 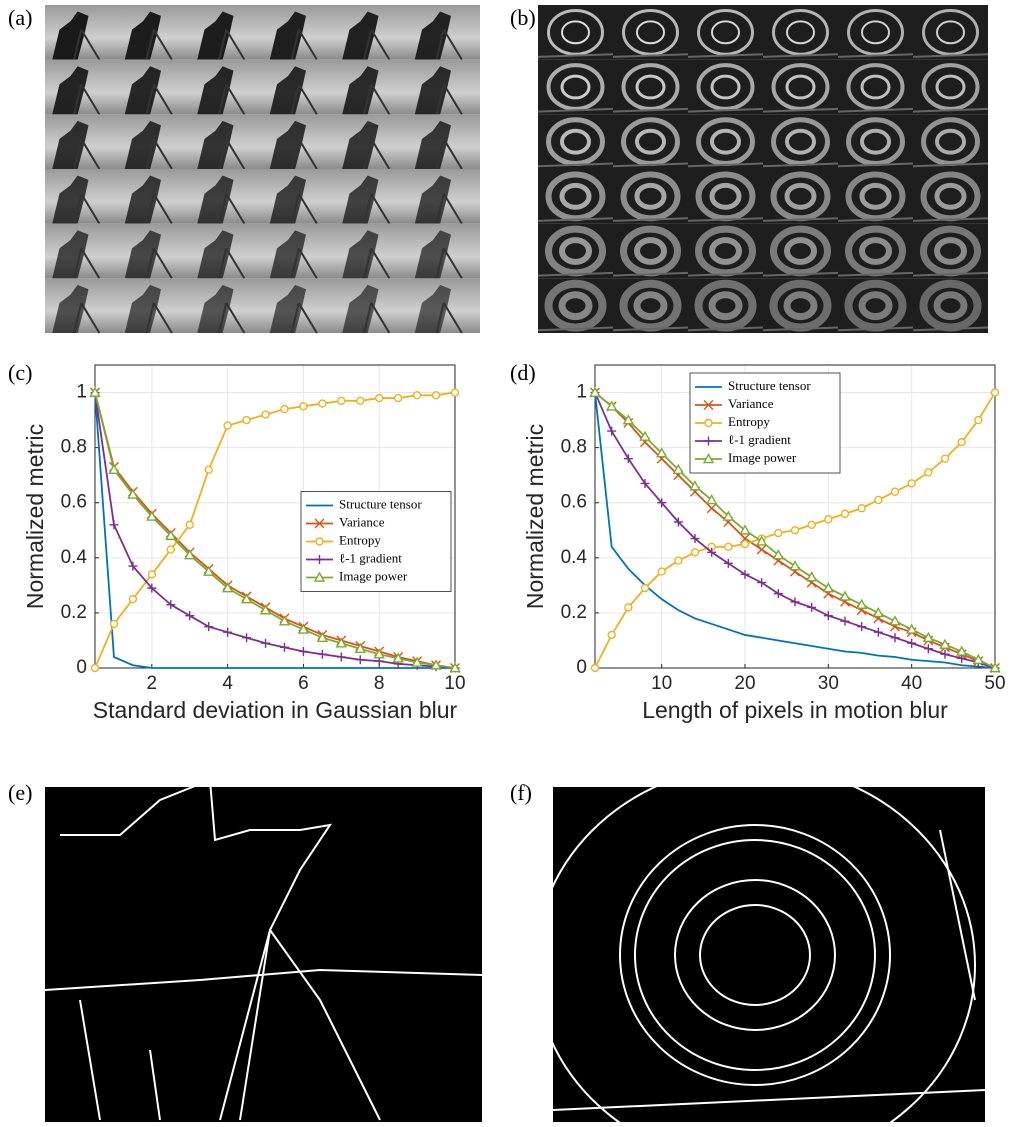 What do you see at coordinates (35, 516) in the screenshot?
I see `y-axis-label: Normalized metric` at bounding box center [35, 516].